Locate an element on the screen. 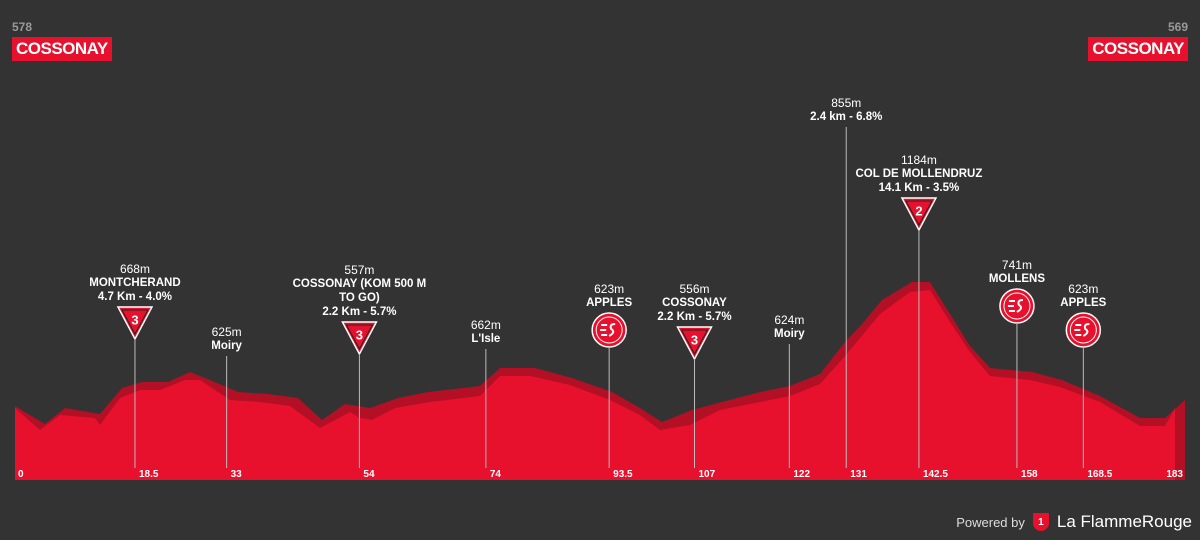 The width and height of the screenshot is (1200, 540). point-altitude: 662m is located at coordinates (485, 325).